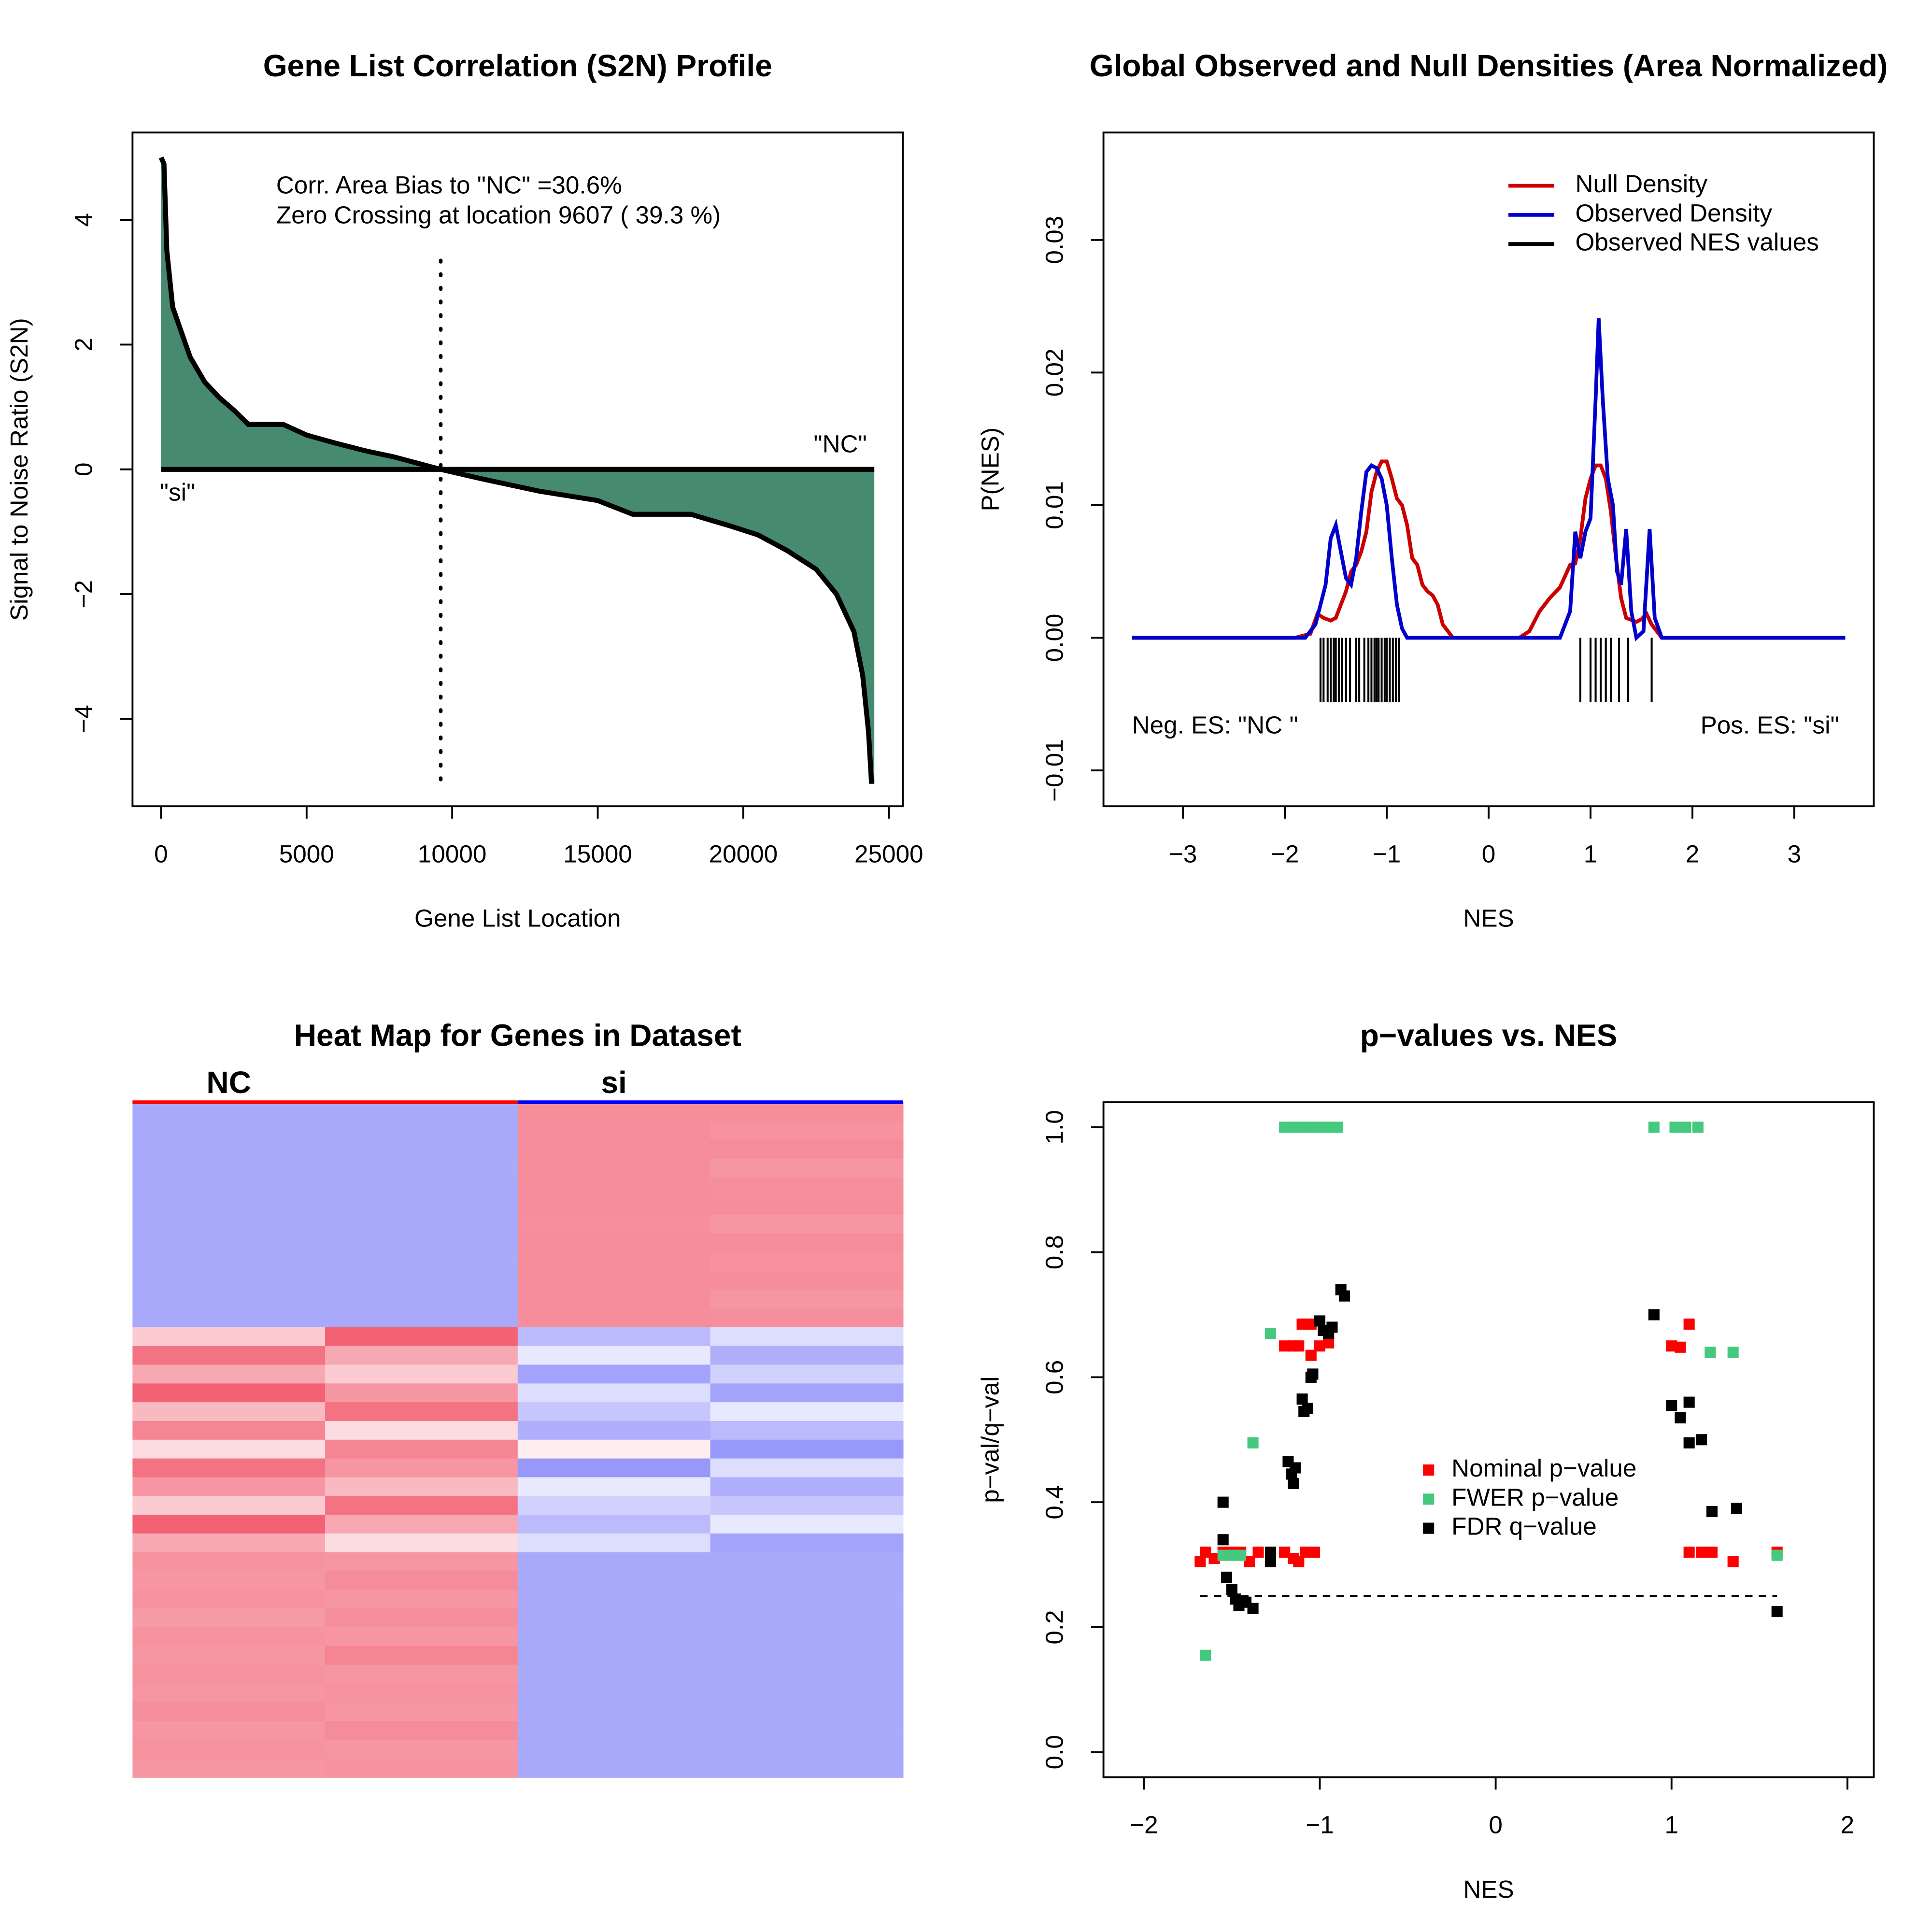  Describe the element at coordinates (449, 185) in the screenshot. I see `annotation: Corr. Area Bias to "NC" =30.6%` at that location.